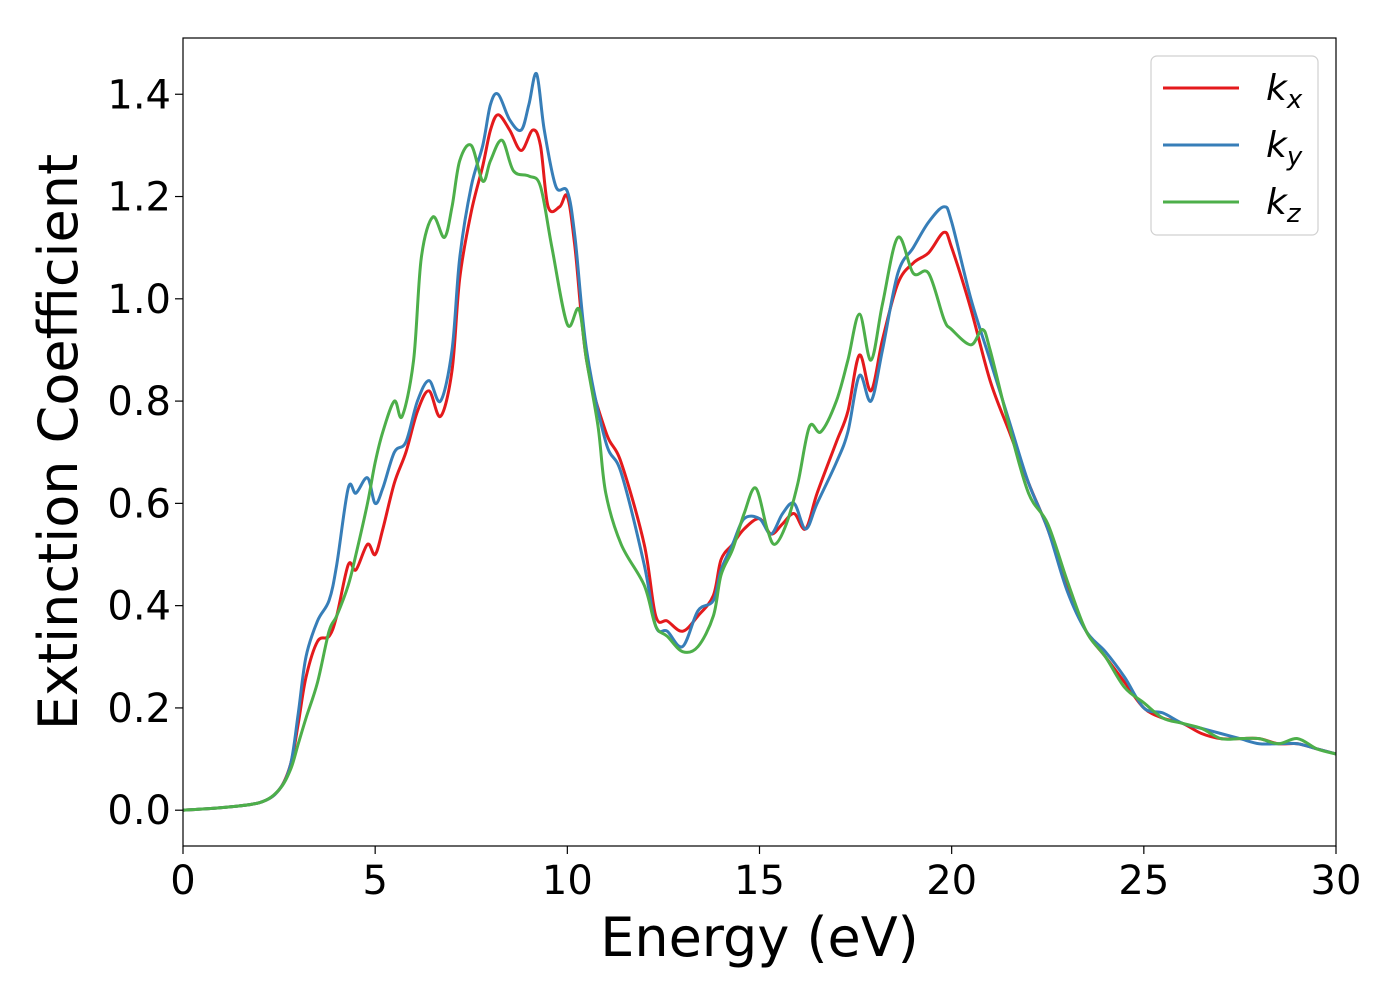 This screenshot has width=1400, height=1000. I want to click on y-tick-label: 0.0, so click(139, 811).